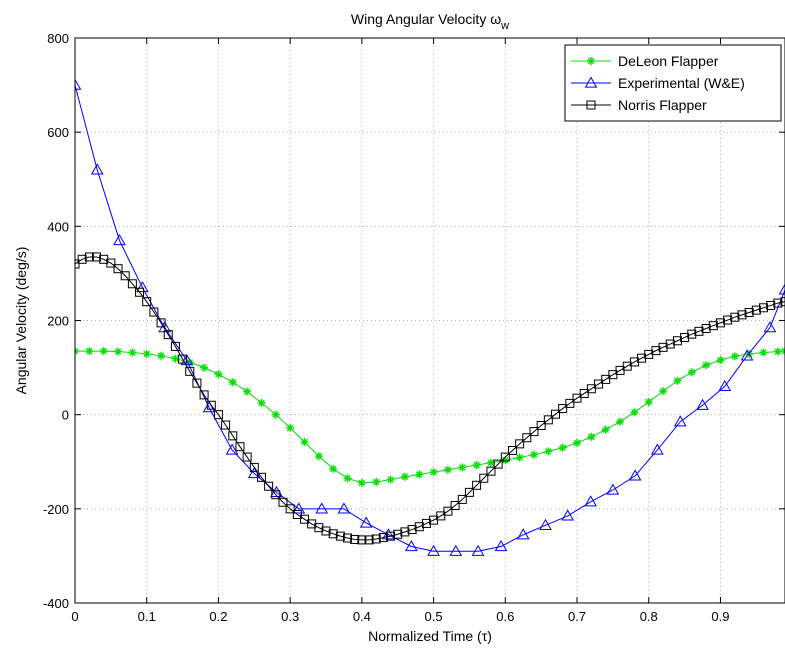 The width and height of the screenshot is (785, 649). I want to click on chart-title-subscript: w, so click(504, 26).